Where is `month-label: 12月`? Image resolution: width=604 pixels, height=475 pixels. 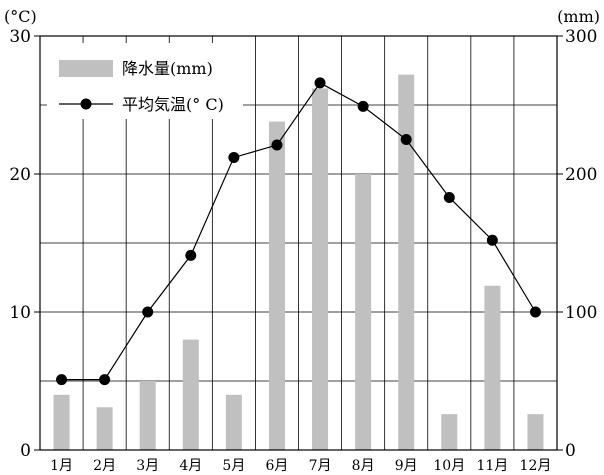
month-label: 12月 is located at coordinates (536, 466).